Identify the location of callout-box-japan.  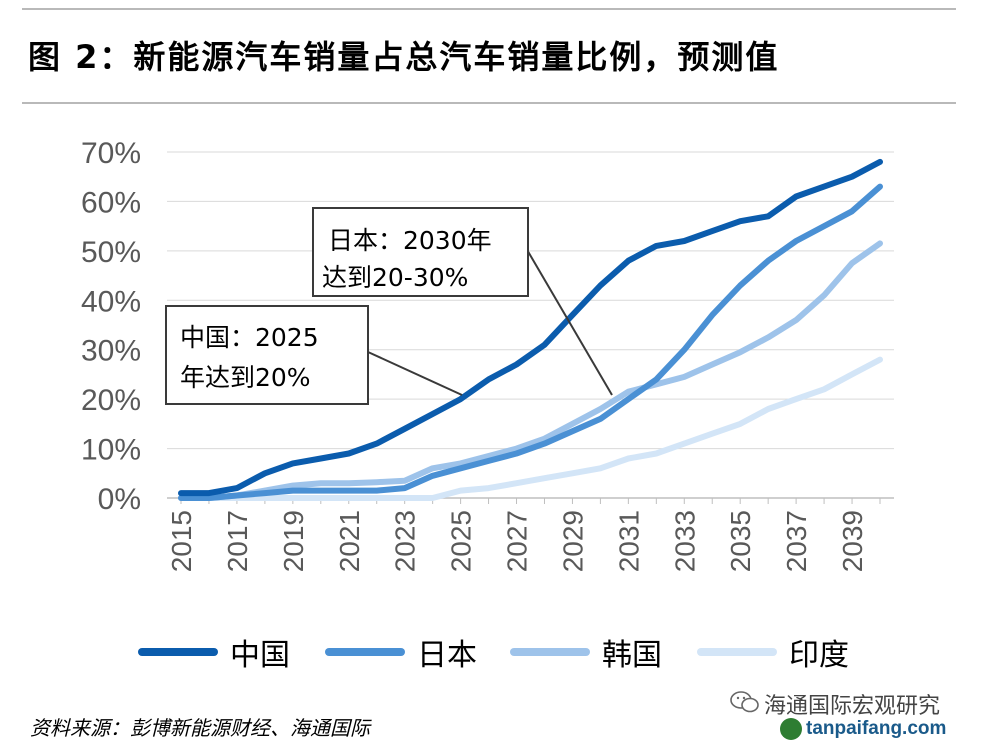
(420, 252).